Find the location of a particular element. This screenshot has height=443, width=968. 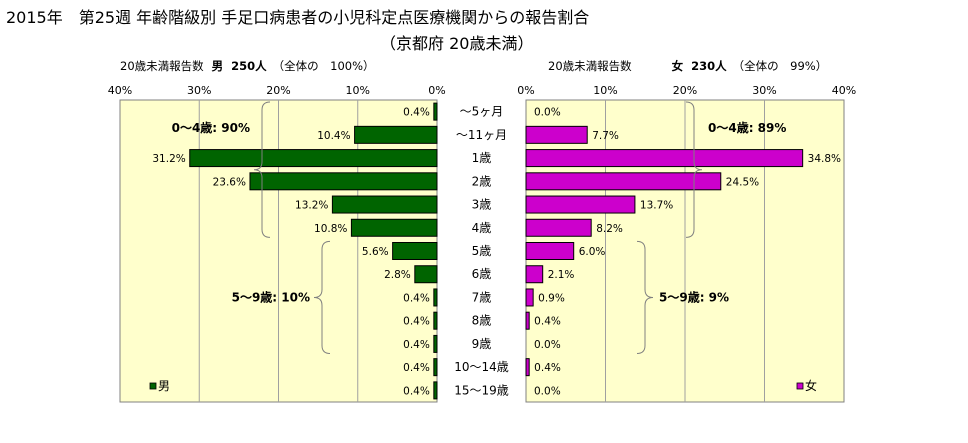

left-data-label: 10.4% is located at coordinates (333, 136).